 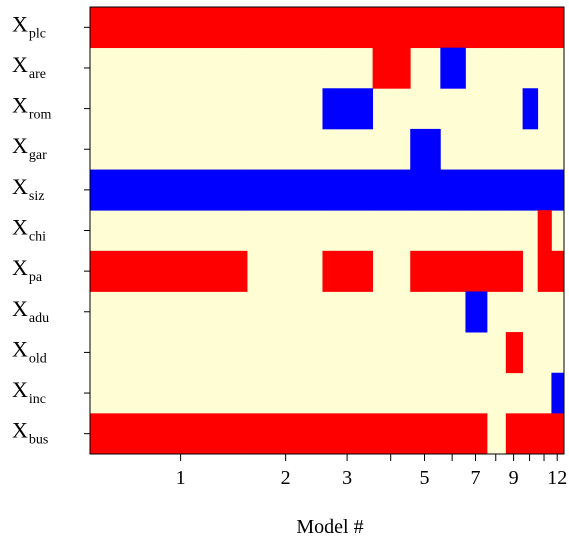 I want to click on x-axis: 1 2 3 5 7 9 12, so click(x=371, y=471).